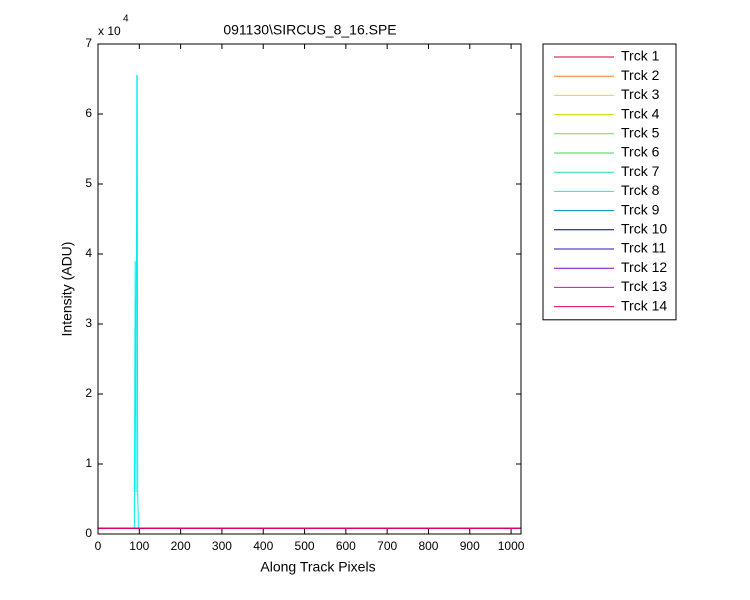  What do you see at coordinates (640, 56) in the screenshot?
I see `legend-label: Trck 1` at bounding box center [640, 56].